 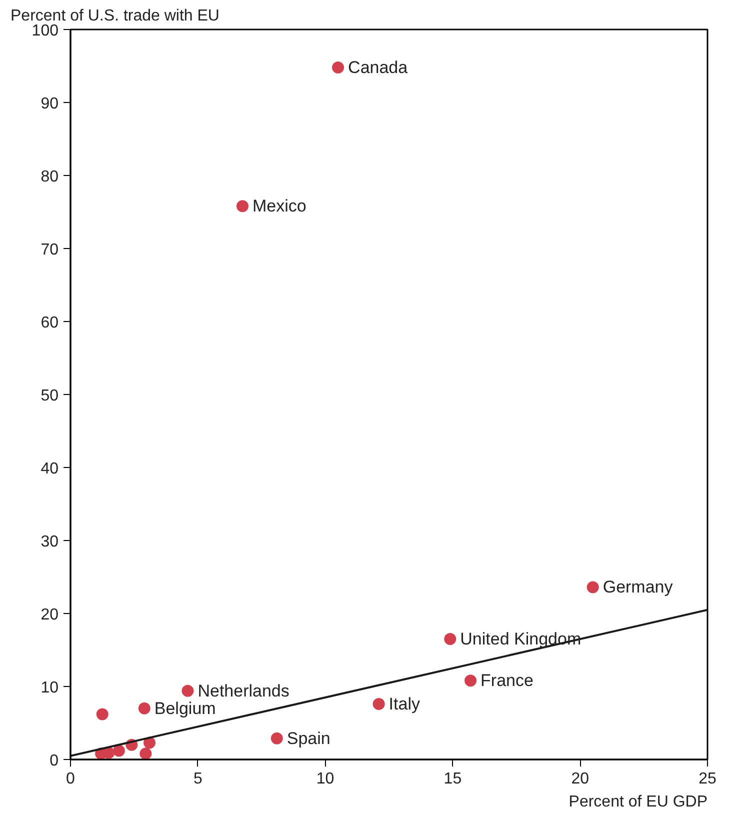 What do you see at coordinates (185, 708) in the screenshot?
I see `annotation: Belgium` at bounding box center [185, 708].